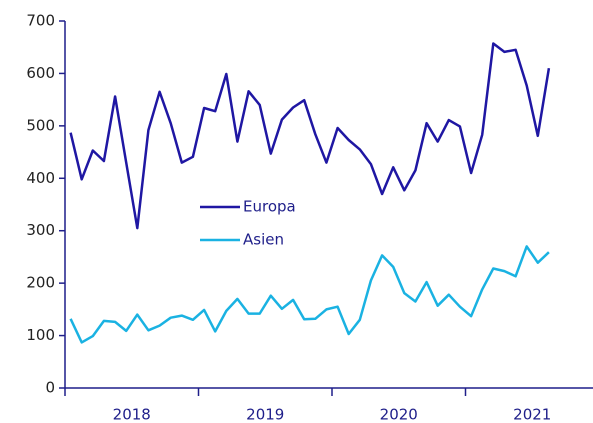 Image resolution: width=593 pixels, height=423 pixels. I want to click on y-tick-label: 0, so click(50, 388).